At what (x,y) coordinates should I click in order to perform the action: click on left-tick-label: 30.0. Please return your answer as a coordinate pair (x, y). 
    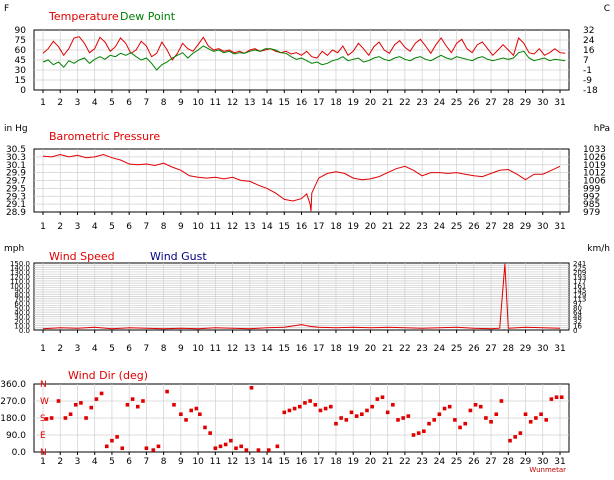
    Looking at the image, I should click on (22, 318).